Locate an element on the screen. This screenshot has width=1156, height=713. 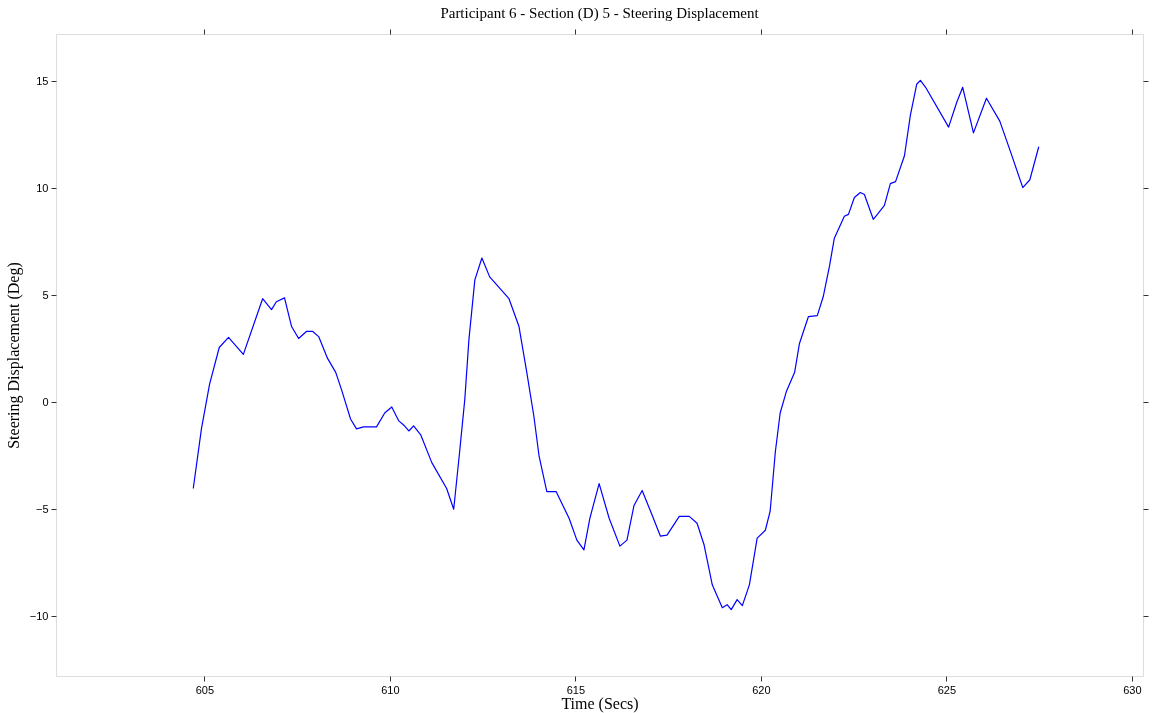
x-tick-label: 630 is located at coordinates (1132, 689).